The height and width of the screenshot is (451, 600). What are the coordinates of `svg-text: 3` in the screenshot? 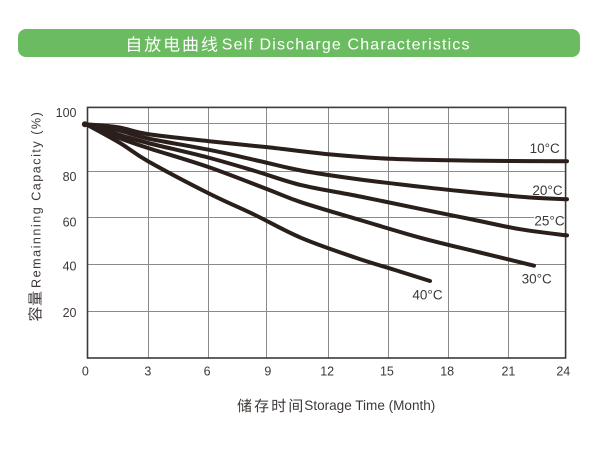 It's located at (147, 372).